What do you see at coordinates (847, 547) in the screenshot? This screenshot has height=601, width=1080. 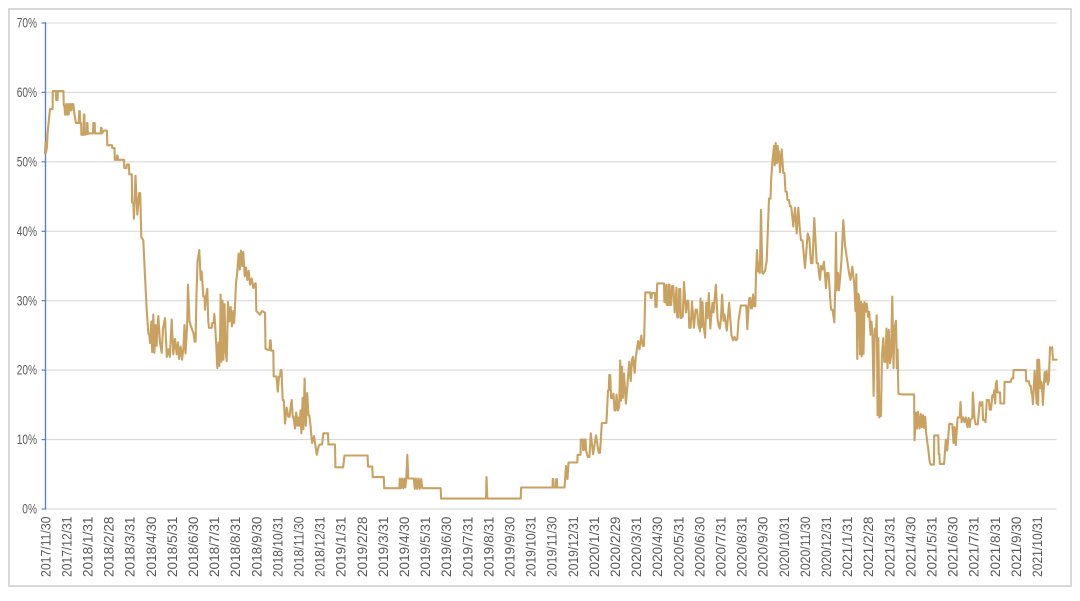 I see `svg-text: 2021/1/31` at bounding box center [847, 547].